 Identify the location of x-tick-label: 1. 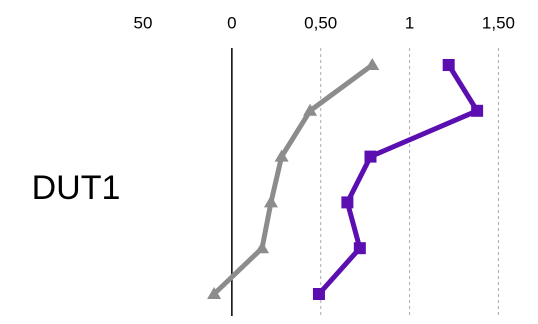
(409, 22).